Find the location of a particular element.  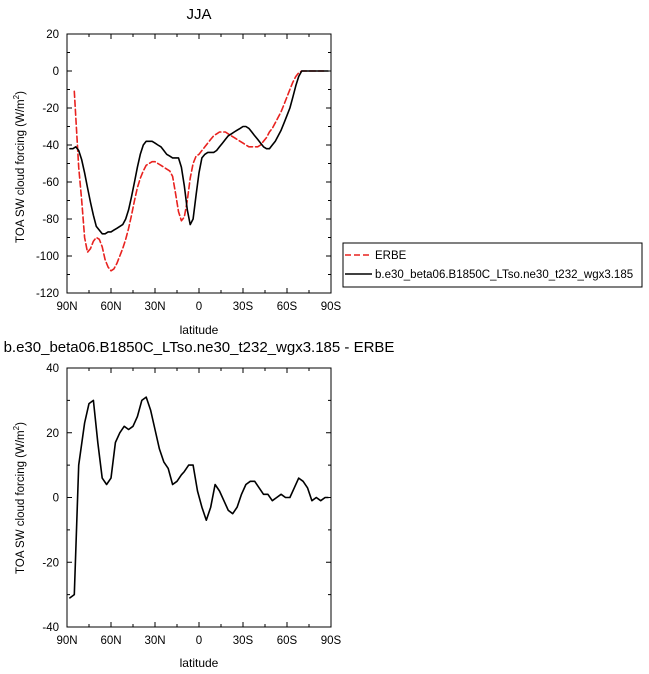

top-y-axis-label-end: ) is located at coordinates (21, 93).